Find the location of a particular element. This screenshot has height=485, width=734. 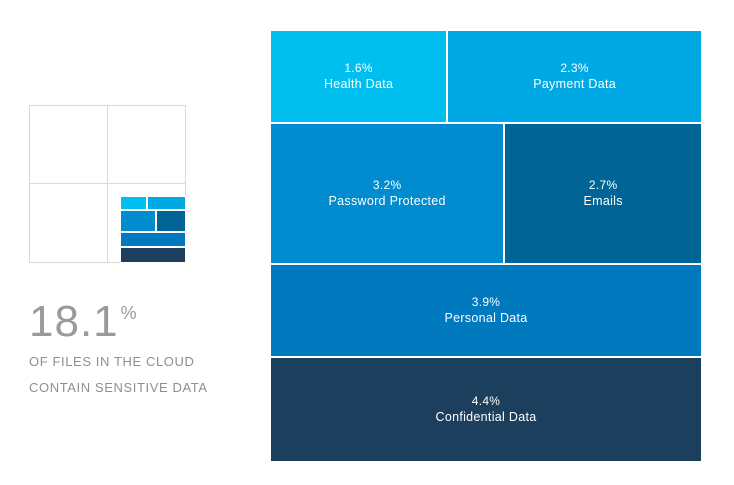

tile-value-label: 2.3% is located at coordinates (574, 68).